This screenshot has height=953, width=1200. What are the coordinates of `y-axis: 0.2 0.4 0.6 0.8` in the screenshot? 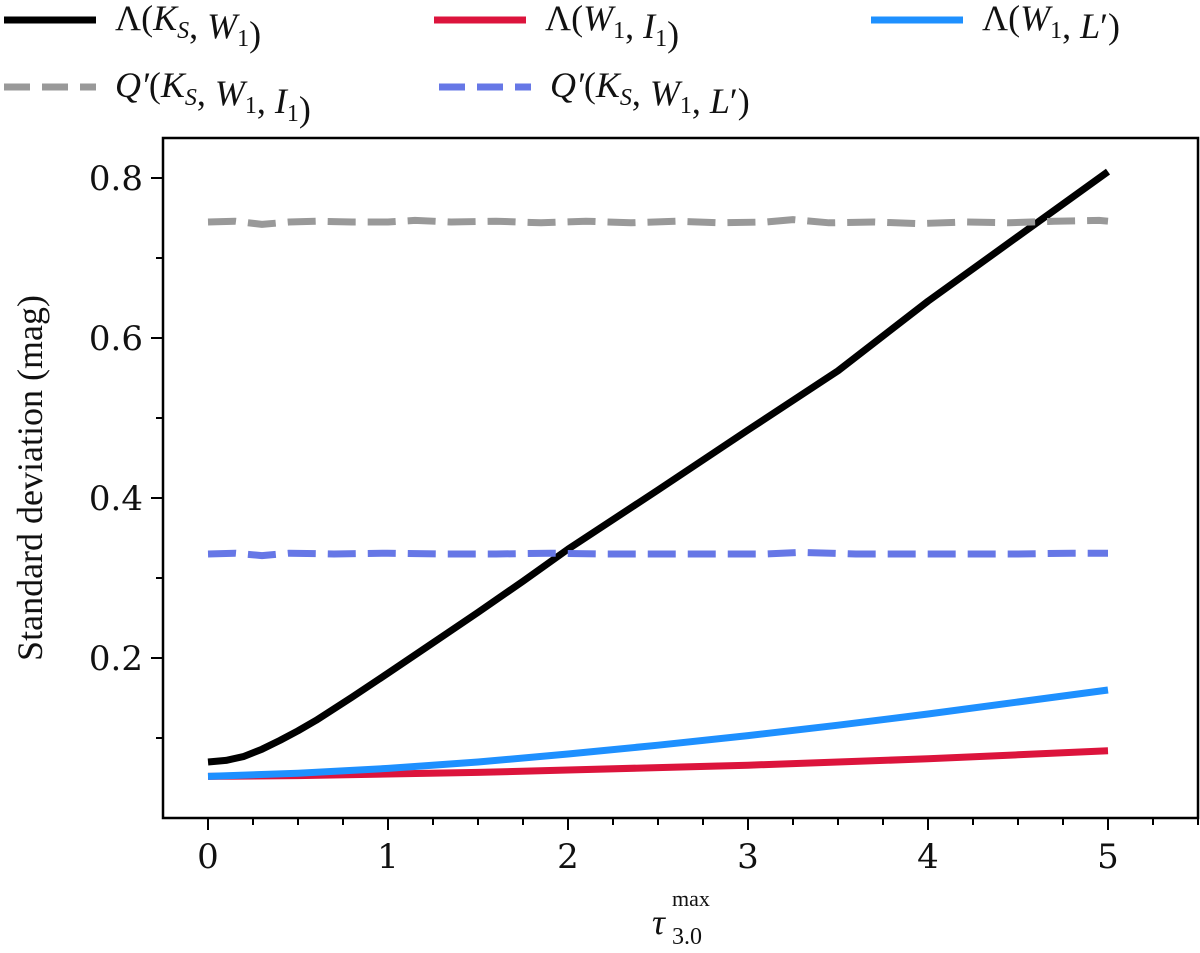 It's located at (126, 449).